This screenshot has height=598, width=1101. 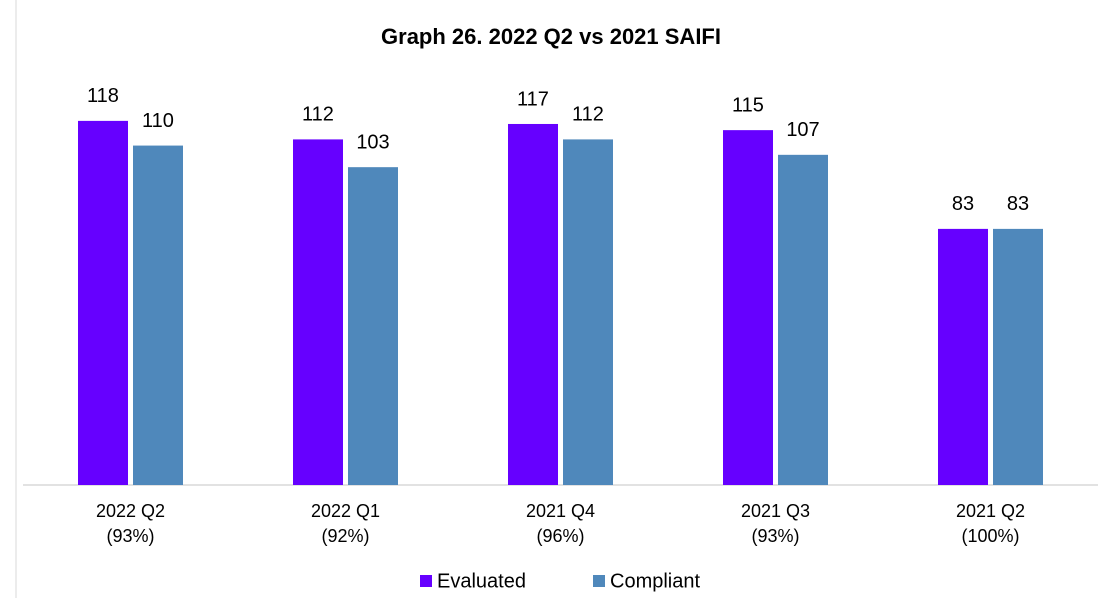 I want to click on data-label: 115, so click(x=748, y=105).